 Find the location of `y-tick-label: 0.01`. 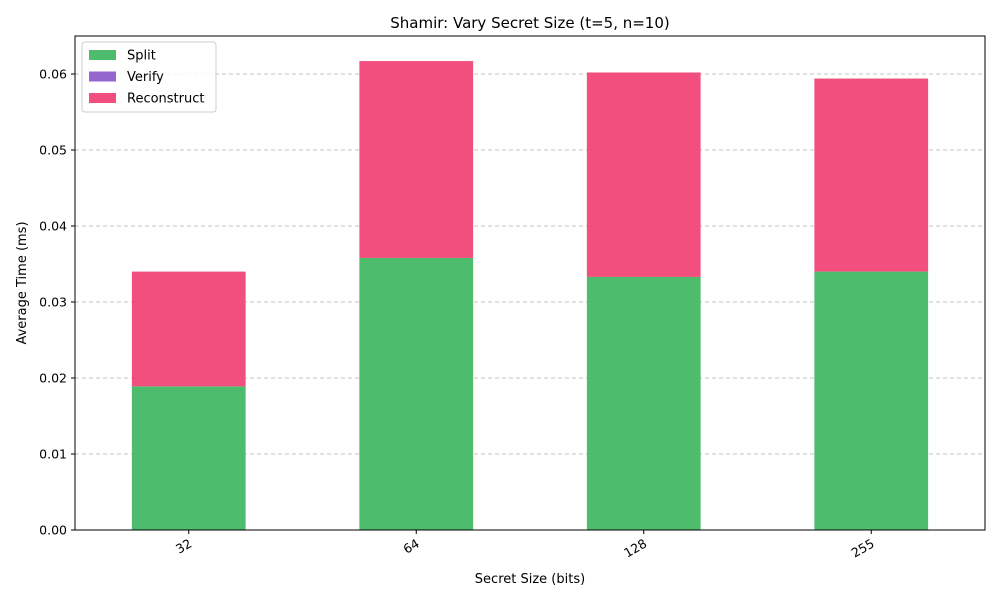

y-tick-label: 0.01 is located at coordinates (53, 454).